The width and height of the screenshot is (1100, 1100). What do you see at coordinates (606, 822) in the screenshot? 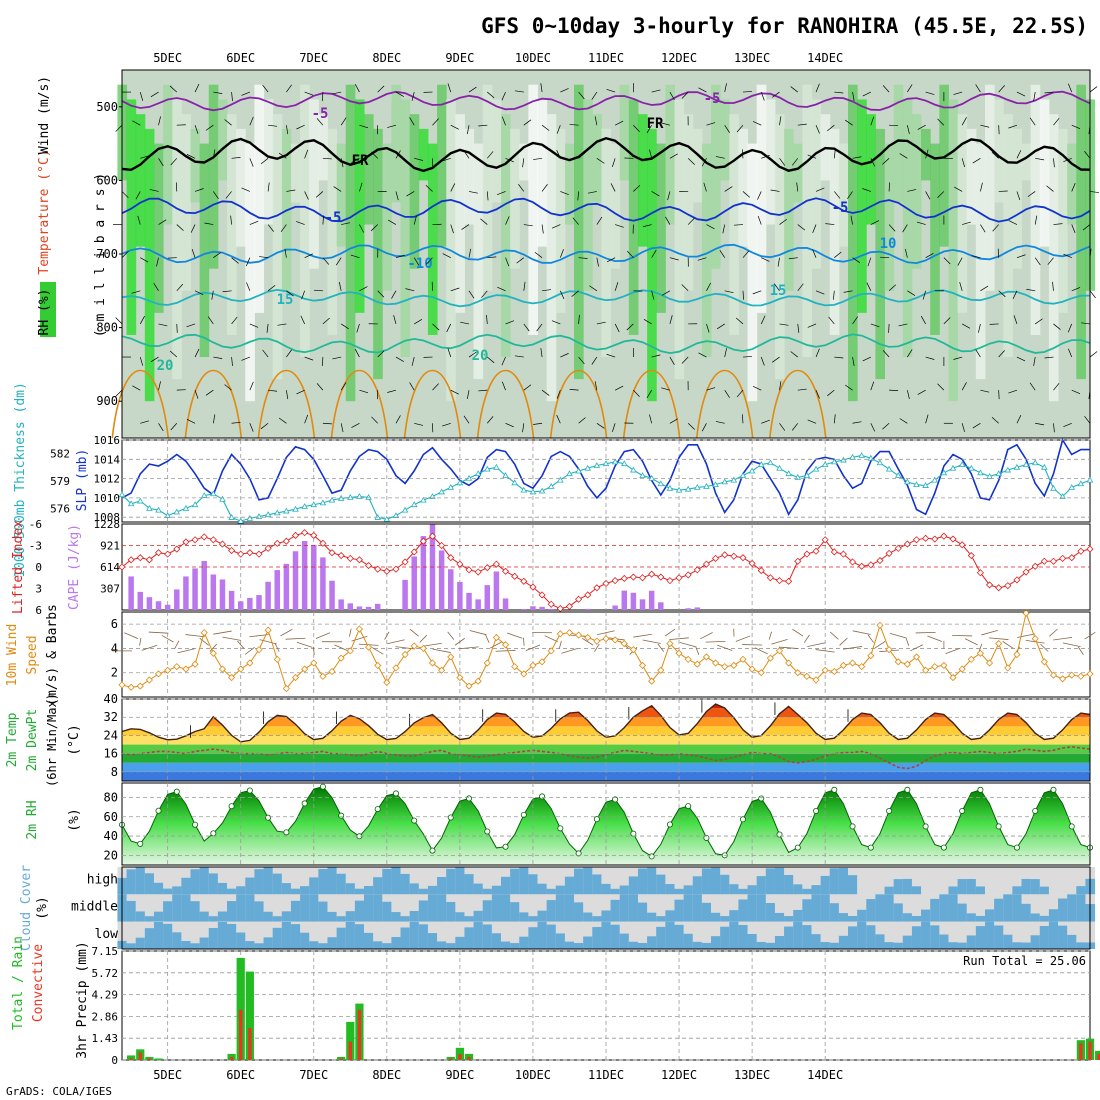
I see `rh-line` at bounding box center [606, 822].